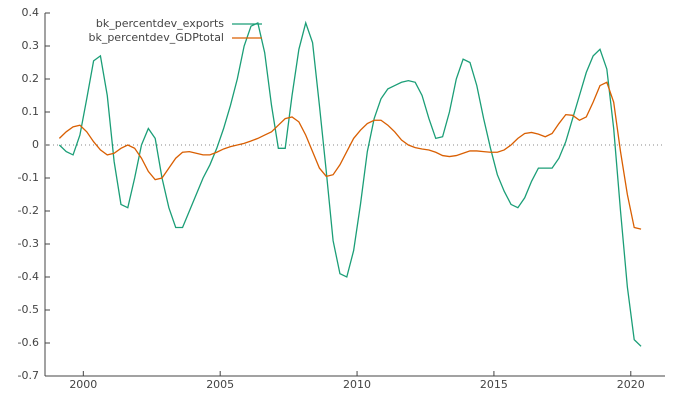 The image size is (680, 400). What do you see at coordinates (31, 111) in the screenshot?
I see `y-tick-label: 0.1` at bounding box center [31, 111].